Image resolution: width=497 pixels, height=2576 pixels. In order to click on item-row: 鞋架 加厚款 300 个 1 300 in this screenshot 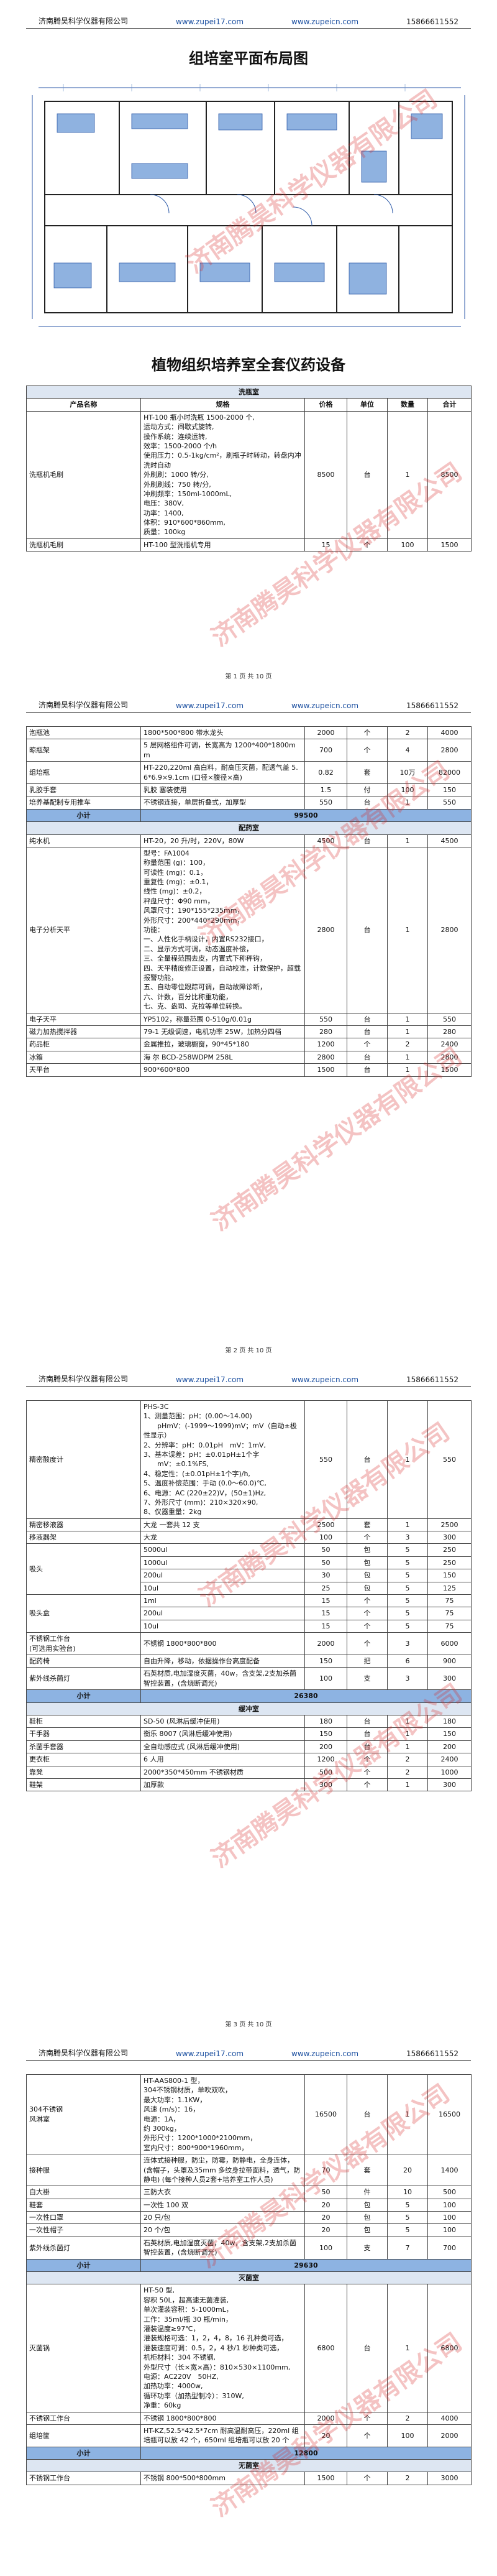, I will do `click(249, 1785)`.